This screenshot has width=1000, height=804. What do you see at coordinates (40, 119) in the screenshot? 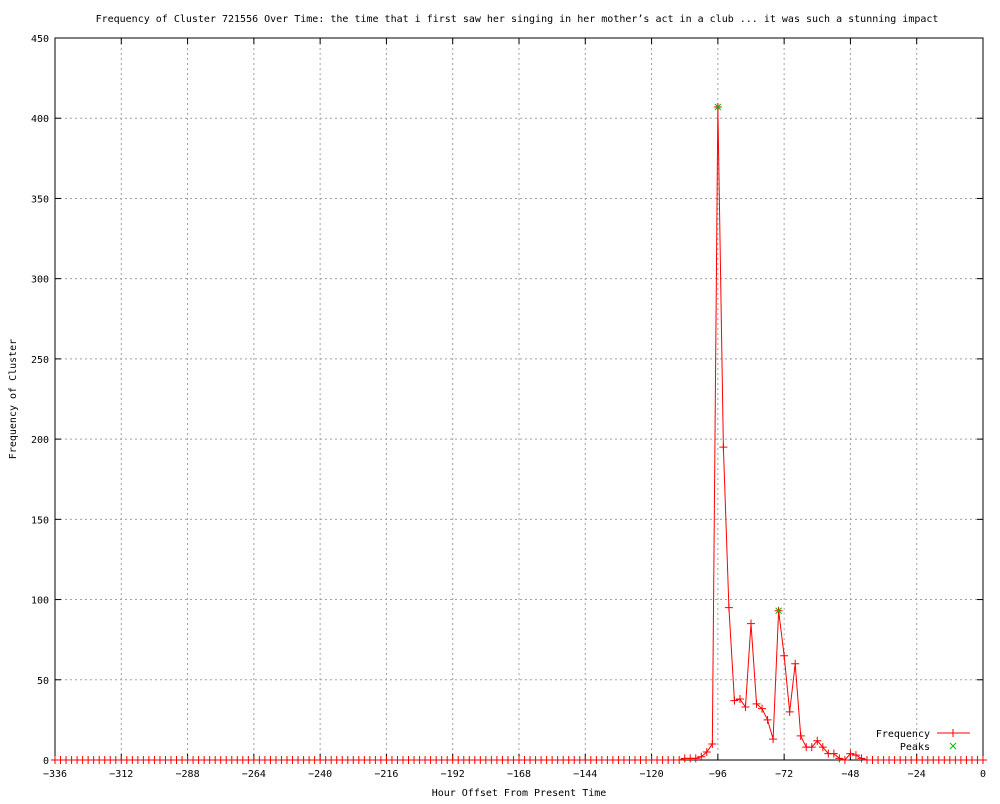
I see `y-tick-label: 400` at bounding box center [40, 119].